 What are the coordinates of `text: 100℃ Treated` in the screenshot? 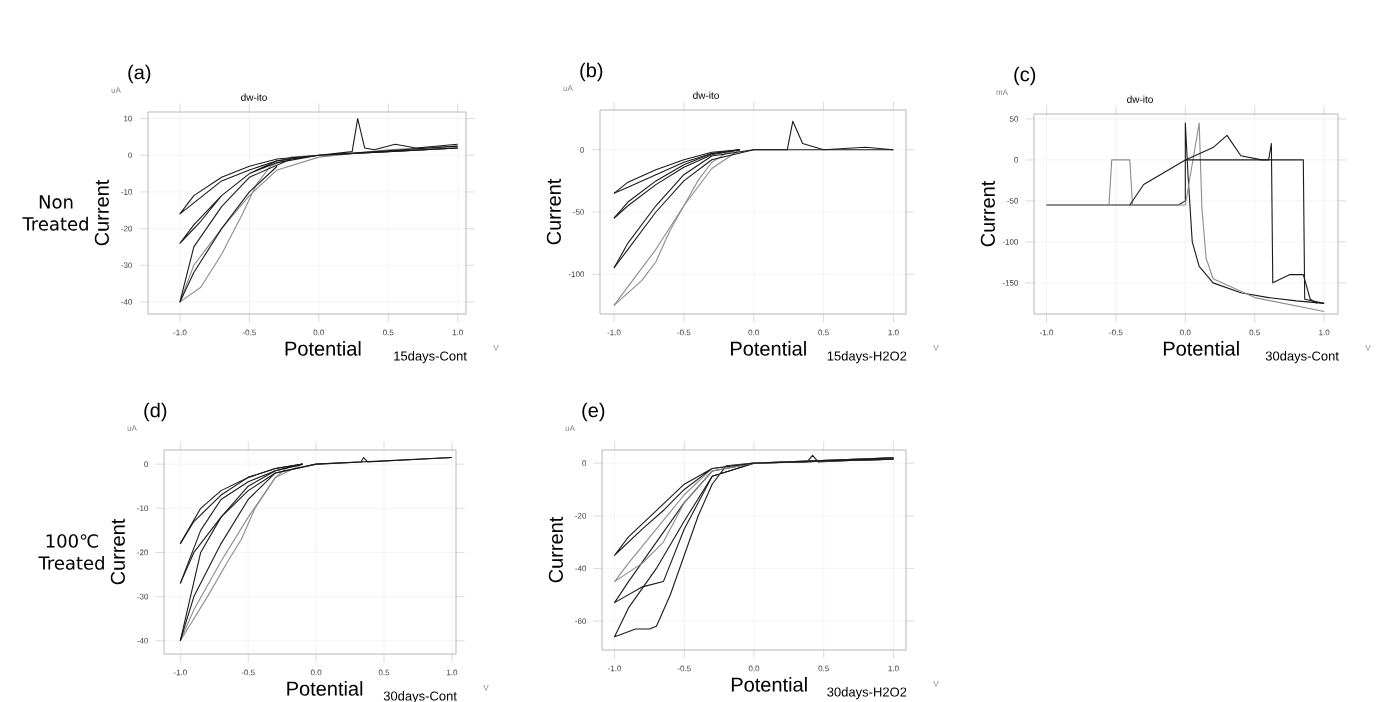 It's located at (71, 552).